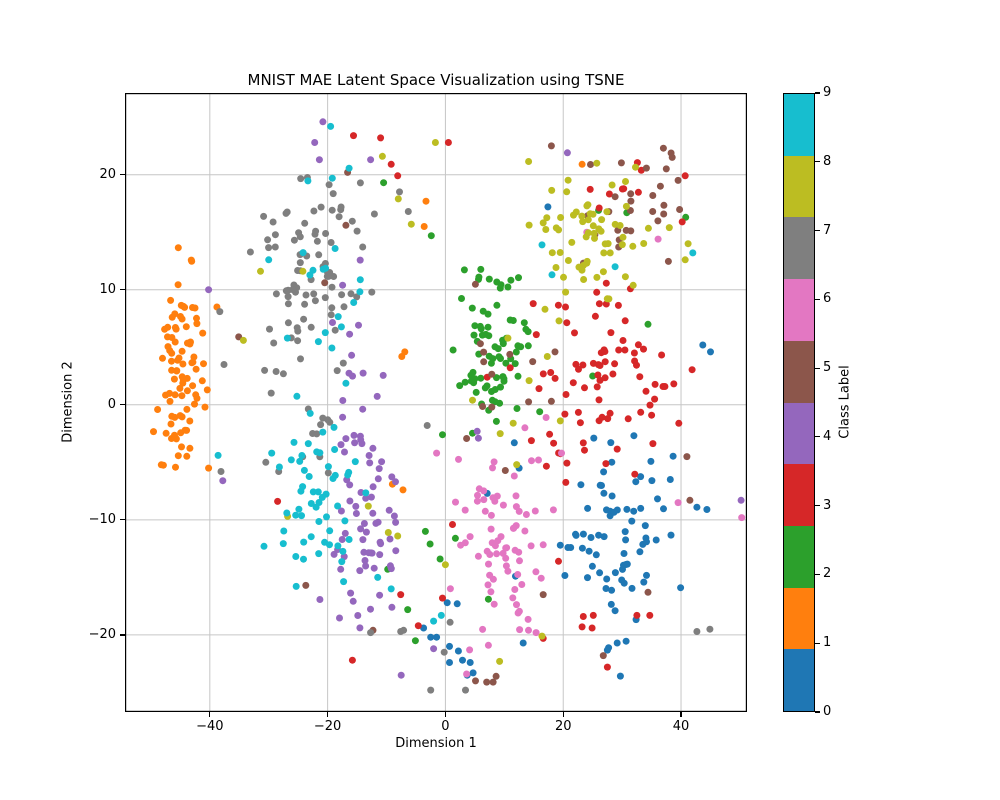 This screenshot has width=1000, height=800. I want to click on y-tick-mark, so click(122, 175).